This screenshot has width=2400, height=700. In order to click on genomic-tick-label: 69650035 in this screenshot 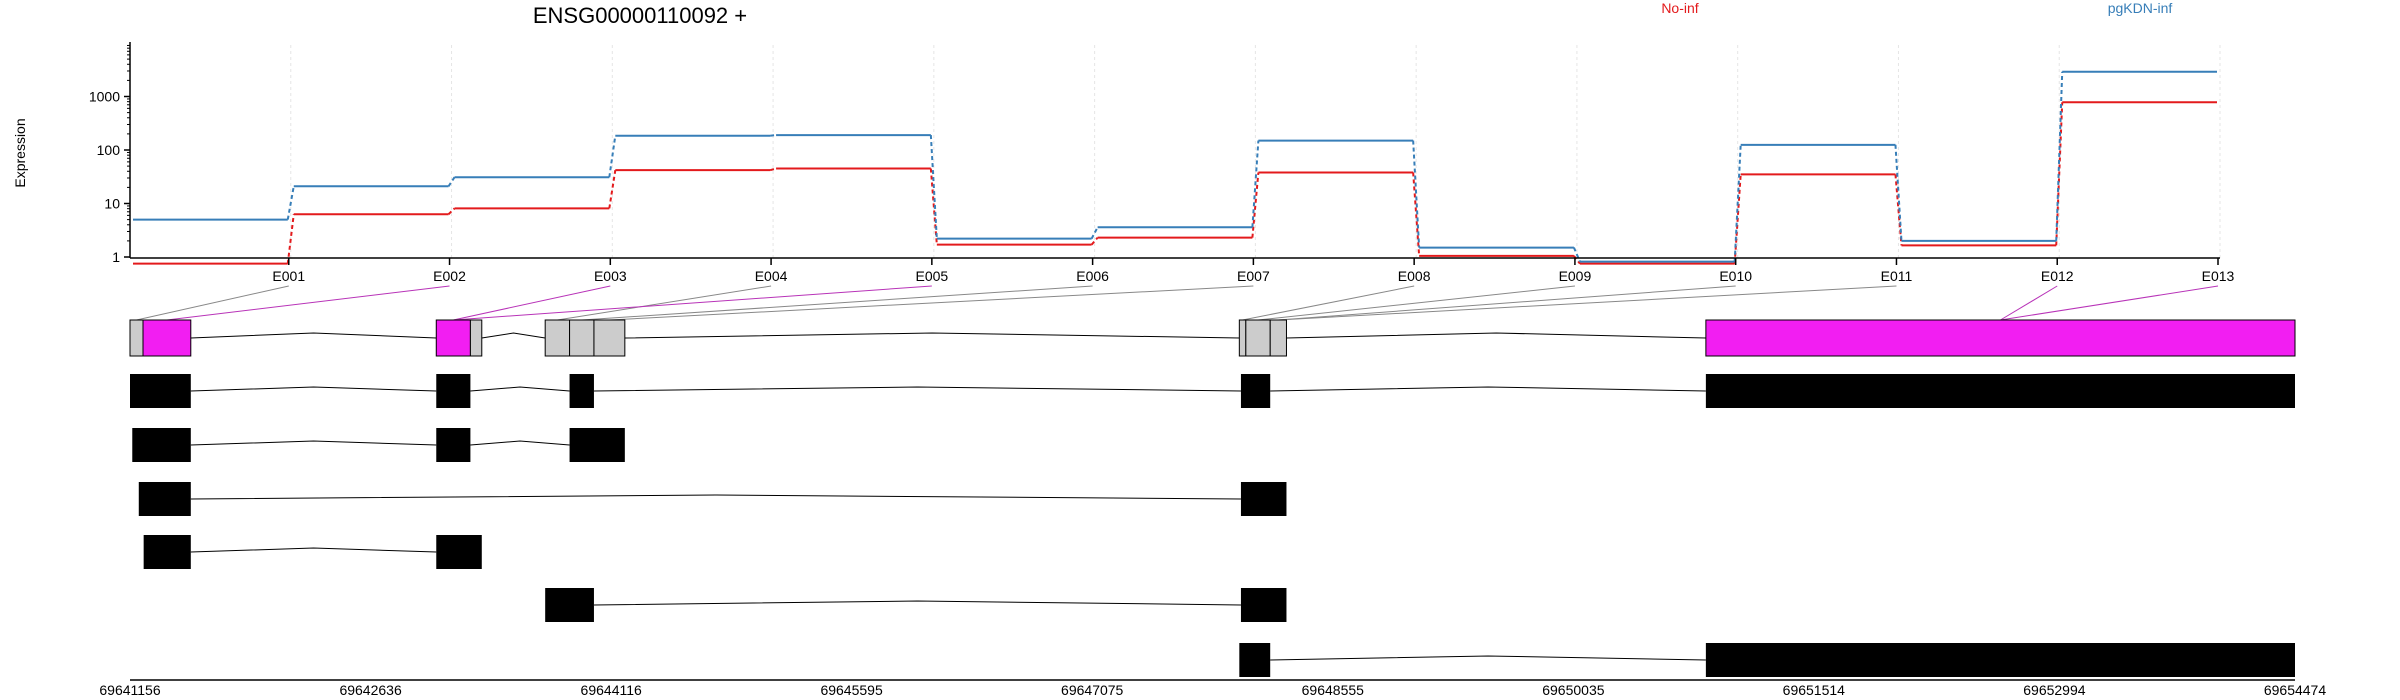, I will do `click(1573, 690)`.